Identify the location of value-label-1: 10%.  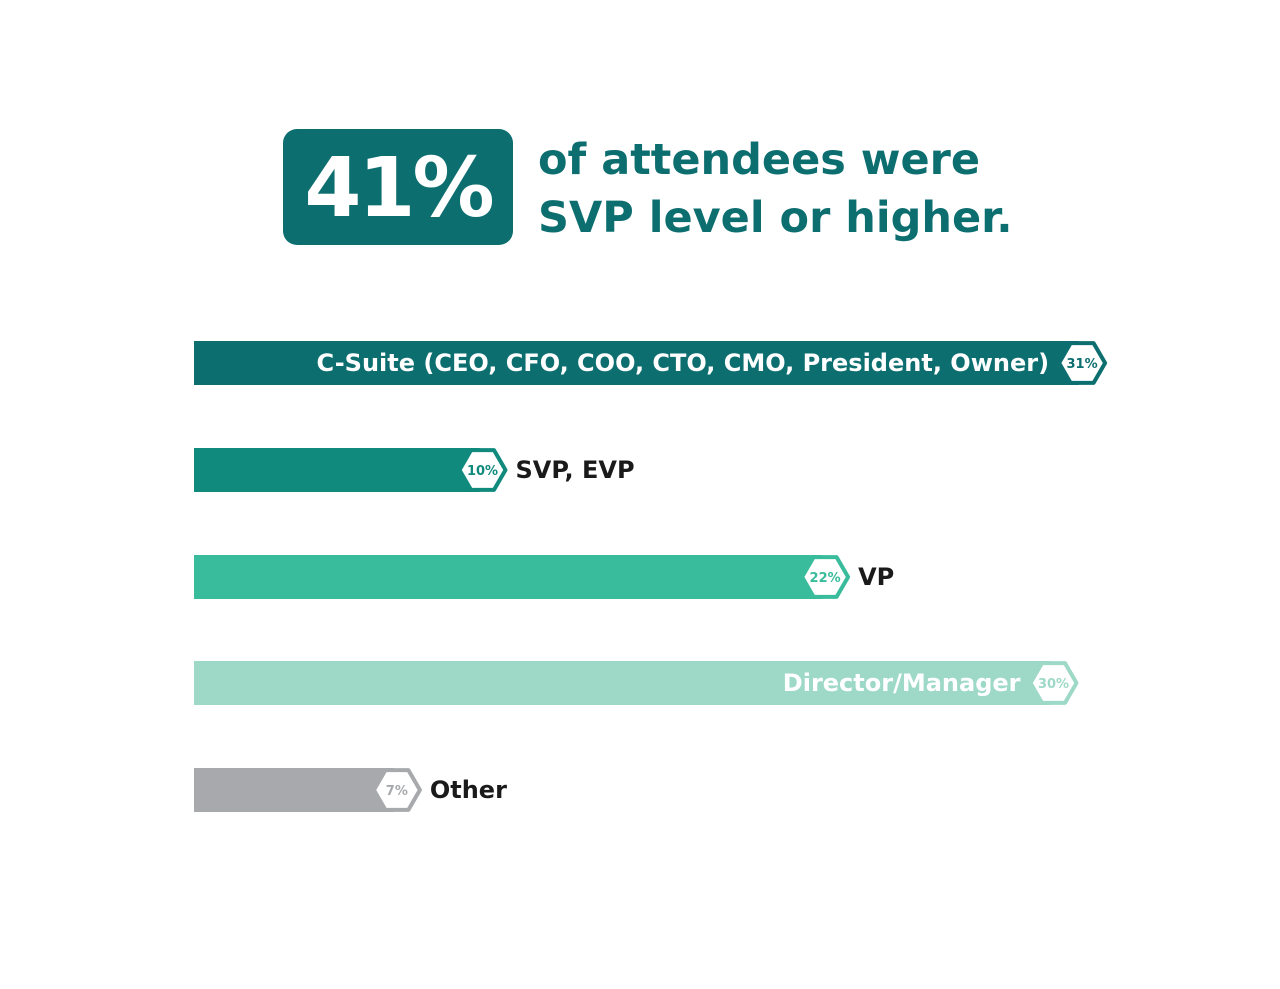
(482, 471).